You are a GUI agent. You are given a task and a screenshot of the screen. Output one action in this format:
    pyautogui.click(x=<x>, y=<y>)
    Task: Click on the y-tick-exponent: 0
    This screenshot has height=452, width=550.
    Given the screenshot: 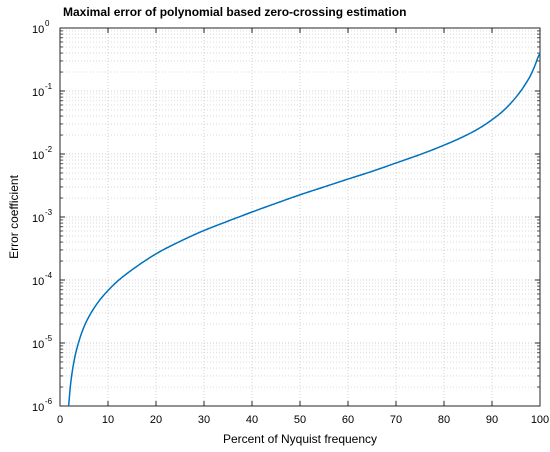 What is the action you would take?
    pyautogui.click(x=47, y=23)
    